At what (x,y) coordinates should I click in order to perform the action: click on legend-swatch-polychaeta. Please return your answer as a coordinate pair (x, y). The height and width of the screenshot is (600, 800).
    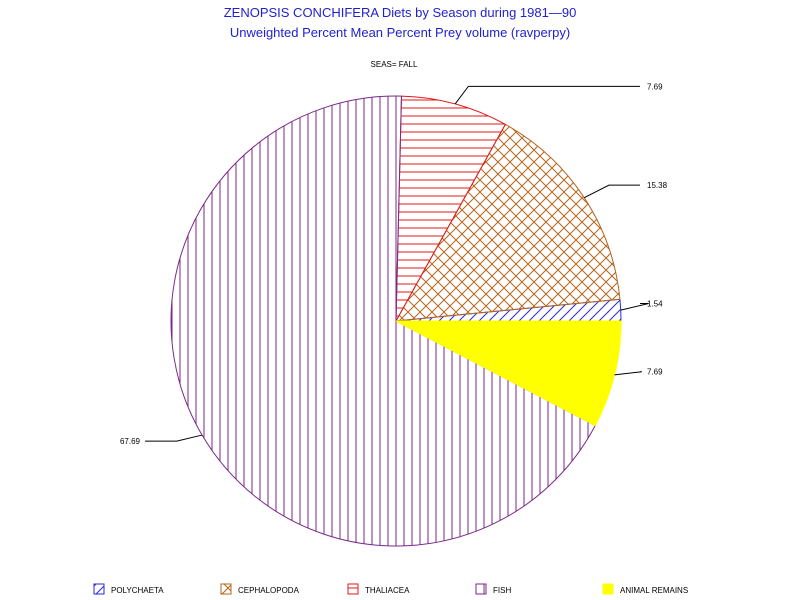
    Looking at the image, I should click on (99, 589).